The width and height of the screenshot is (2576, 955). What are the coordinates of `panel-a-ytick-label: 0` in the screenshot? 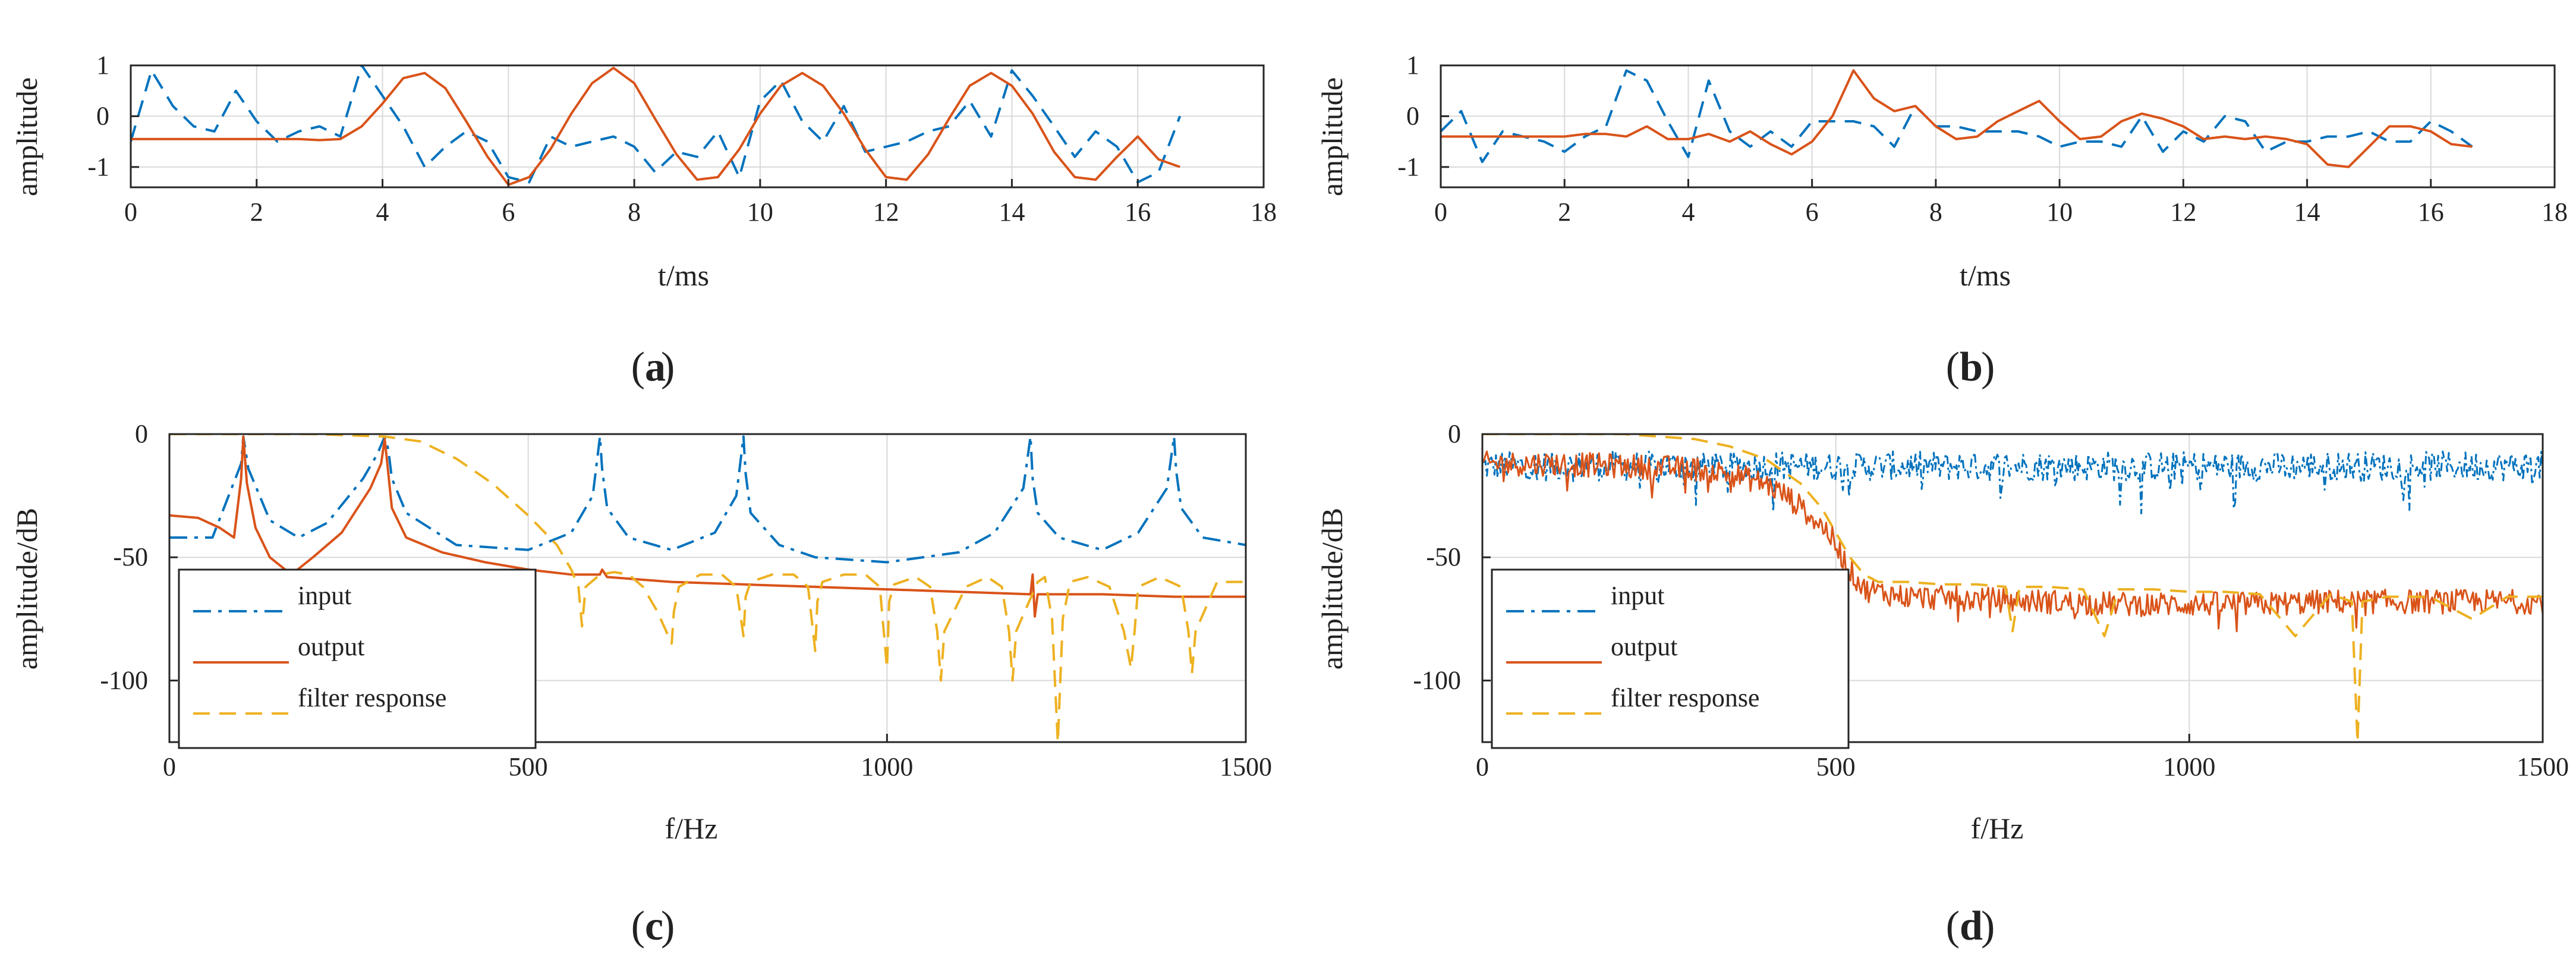 It's located at (102, 116).